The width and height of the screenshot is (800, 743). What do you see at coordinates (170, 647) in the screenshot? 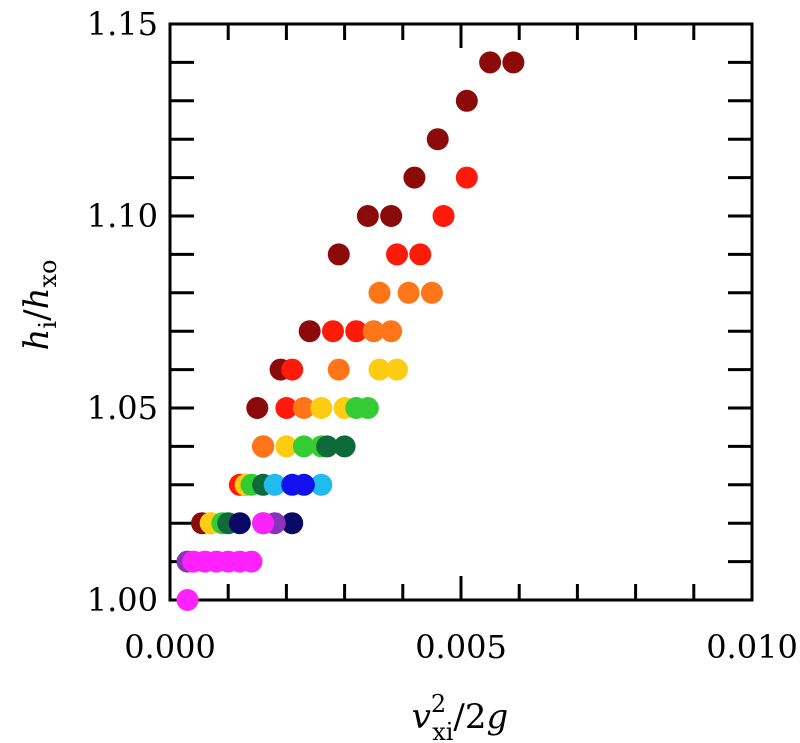
I see `x-tick-label: 0.000` at bounding box center [170, 647].